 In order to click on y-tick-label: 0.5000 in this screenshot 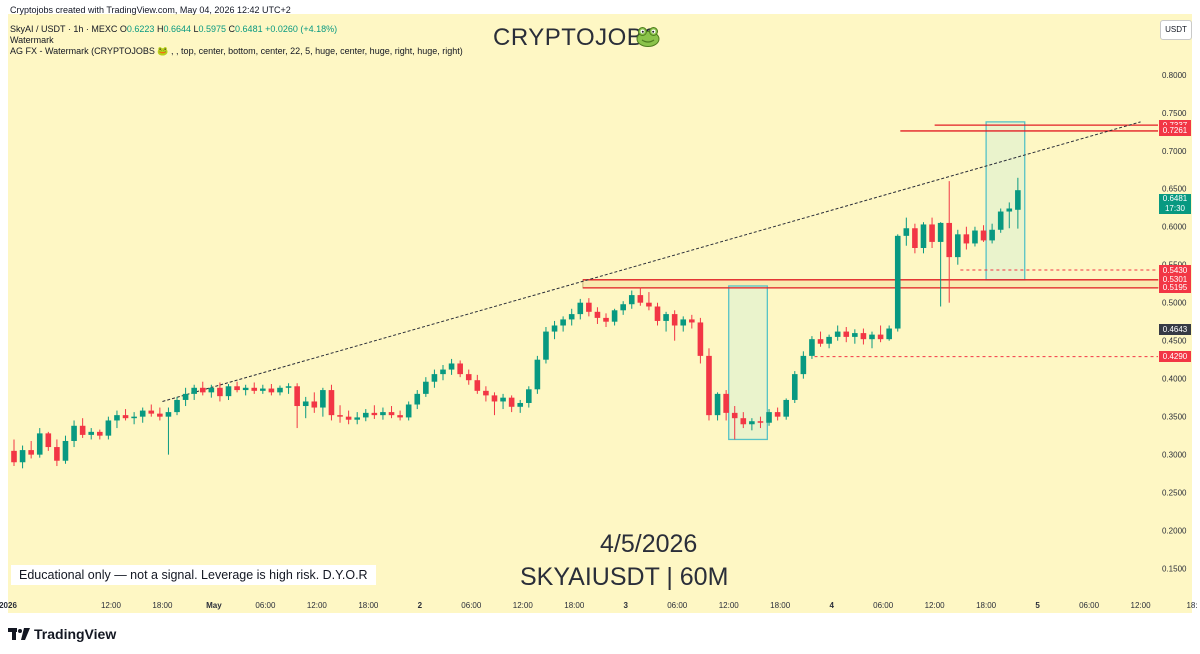, I will do `click(1174, 303)`.